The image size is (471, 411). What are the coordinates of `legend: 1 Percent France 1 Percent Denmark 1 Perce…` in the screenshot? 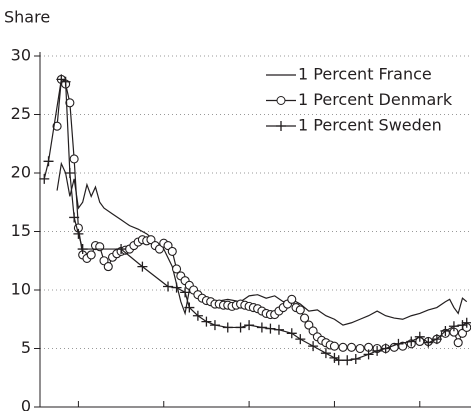 It's located at (359, 100).